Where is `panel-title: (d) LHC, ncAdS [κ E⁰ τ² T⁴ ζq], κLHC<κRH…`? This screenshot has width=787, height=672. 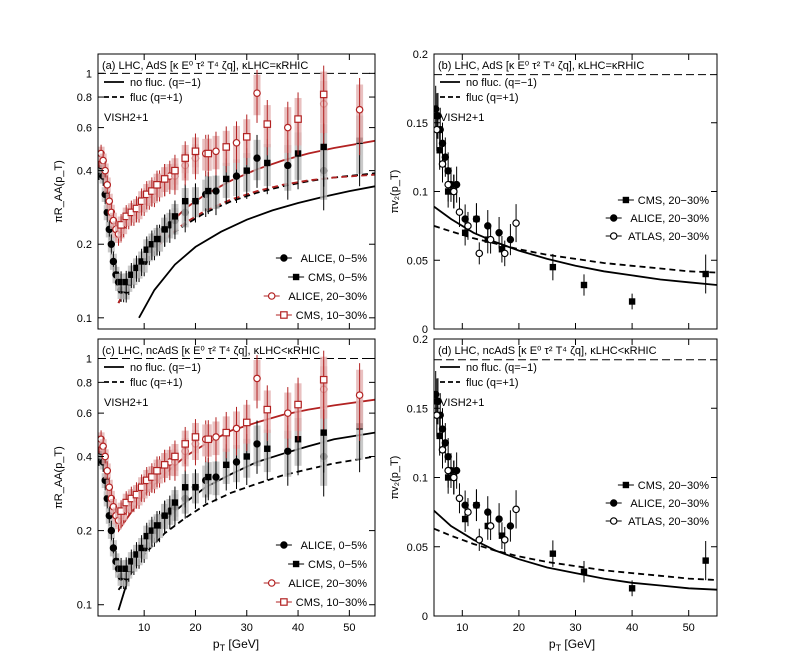 panel-title: (d) LHC, ncAdS [κ E⁰ τ² T⁴ ζq], κLHC<κRH… is located at coordinates (547, 351).